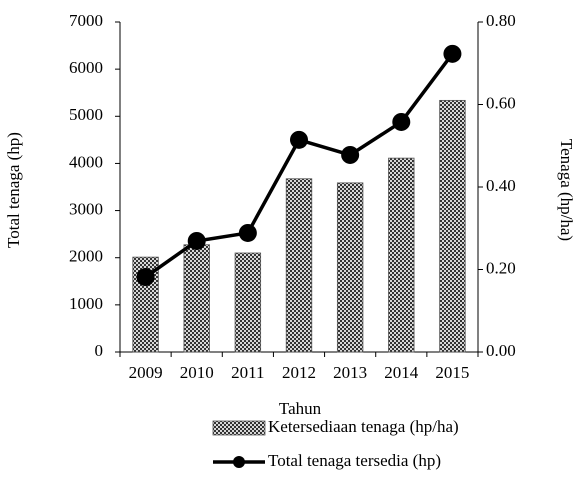  Describe the element at coordinates (86, 303) in the screenshot. I see `y-tick-label: 1000` at that location.